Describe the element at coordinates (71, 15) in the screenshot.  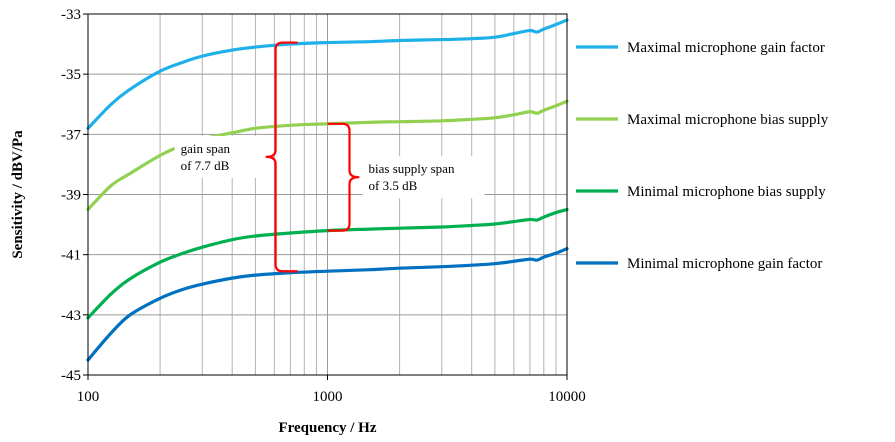
I see `y-tick-label: -33` at that location.